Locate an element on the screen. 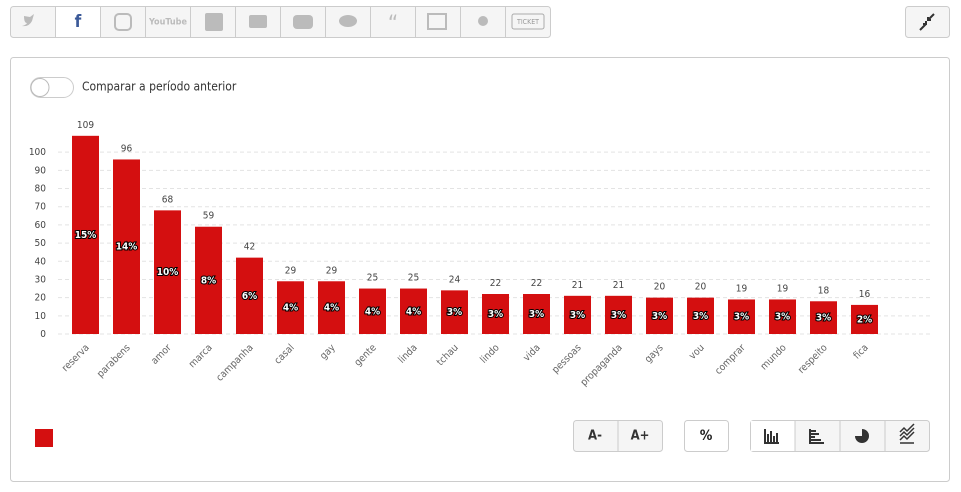 This screenshot has height=492, width=961. legend-swatch is located at coordinates (44, 438).